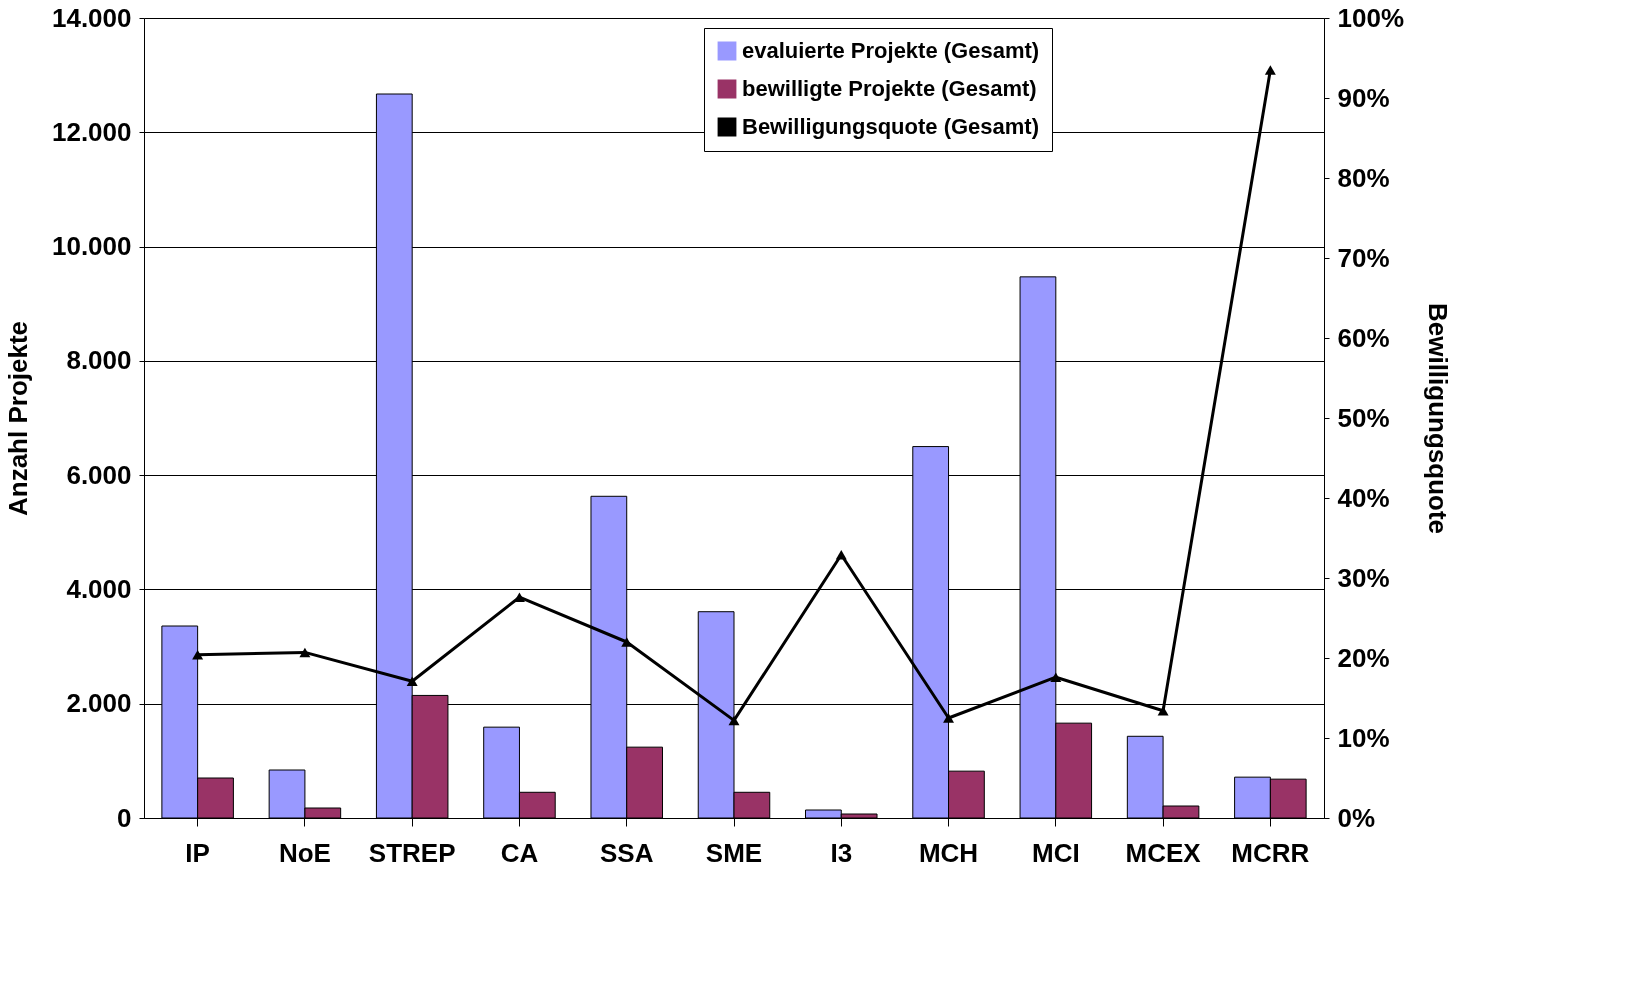  I want to click on y2-tick-label: 50%, so click(1363, 417).